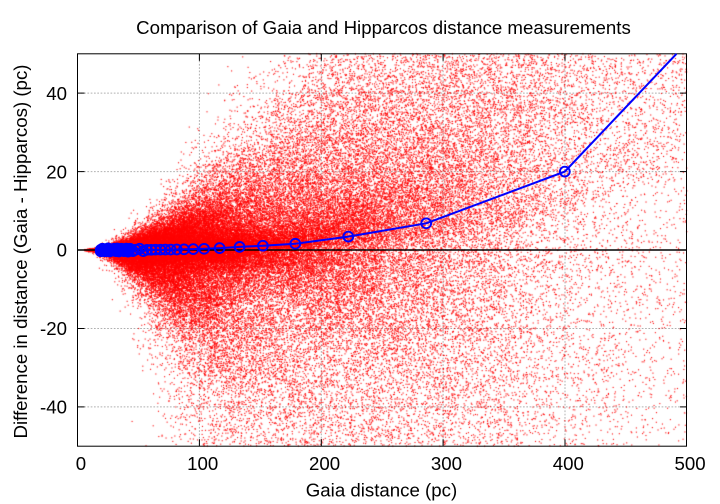 The height and width of the screenshot is (504, 720). What do you see at coordinates (202, 463) in the screenshot?
I see `svg-text: 100` at bounding box center [202, 463].